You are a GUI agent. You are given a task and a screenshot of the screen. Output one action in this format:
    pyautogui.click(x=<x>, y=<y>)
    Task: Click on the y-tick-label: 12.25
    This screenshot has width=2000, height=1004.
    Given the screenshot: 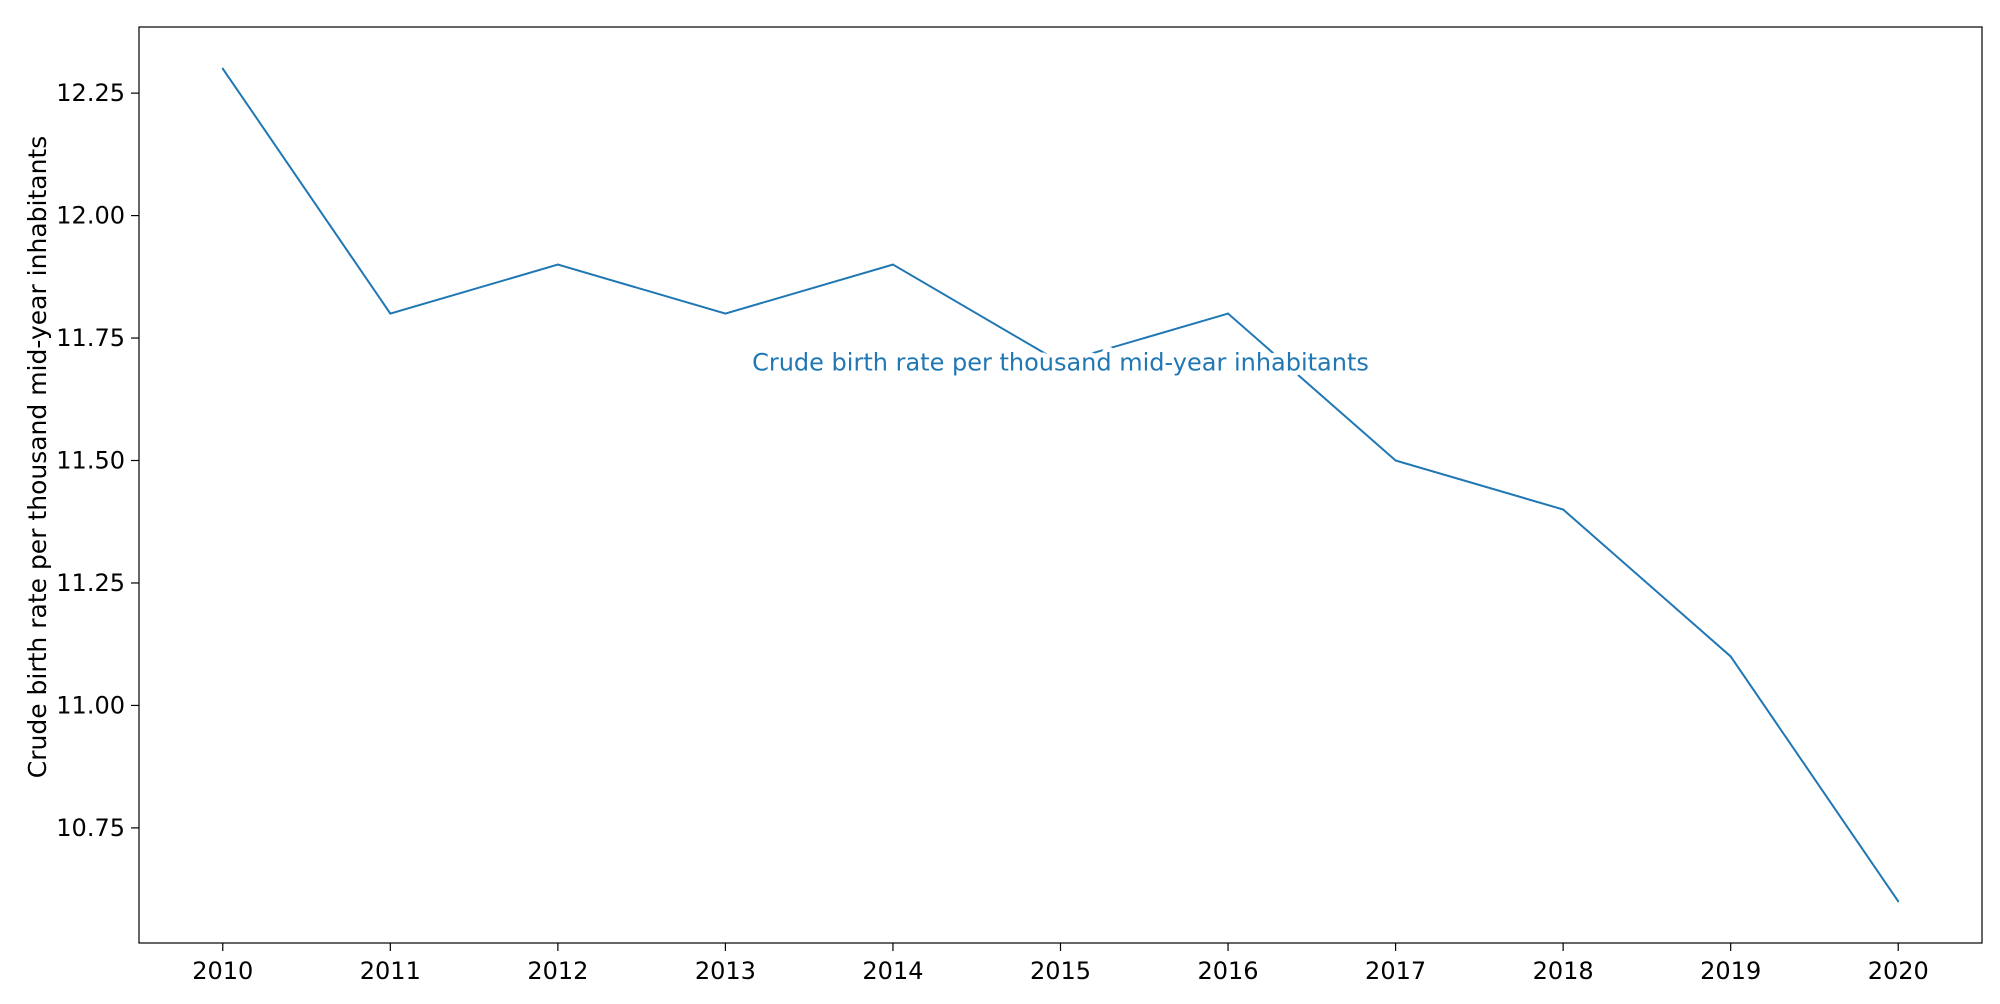 What is the action you would take?
    pyautogui.click(x=90, y=93)
    